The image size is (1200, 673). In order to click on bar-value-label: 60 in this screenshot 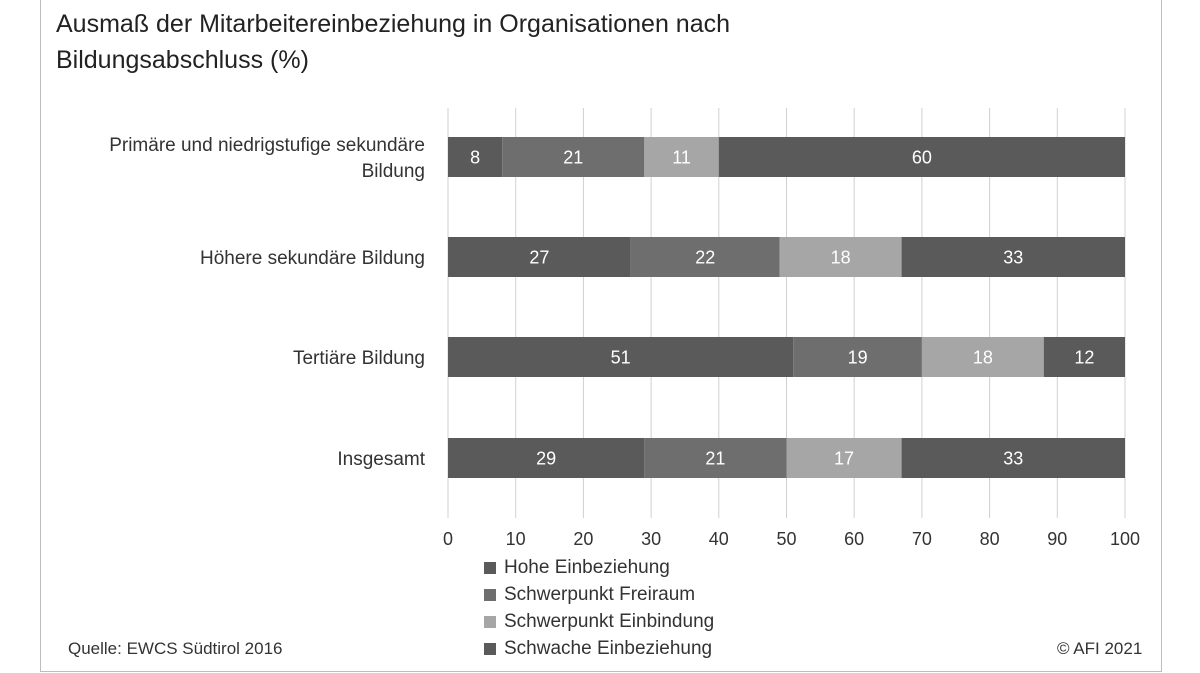, I will do `click(922, 158)`.